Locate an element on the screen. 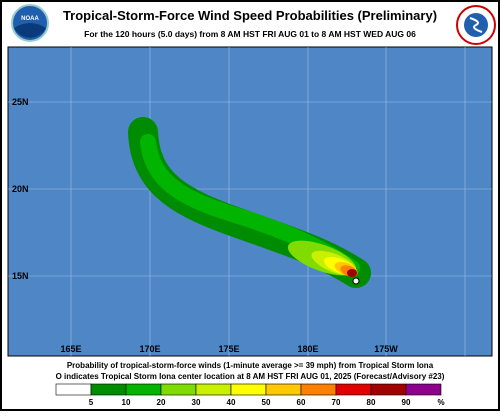 This screenshot has height=416, width=500. noaa-logo: NOAA is located at coordinates (30, 23).